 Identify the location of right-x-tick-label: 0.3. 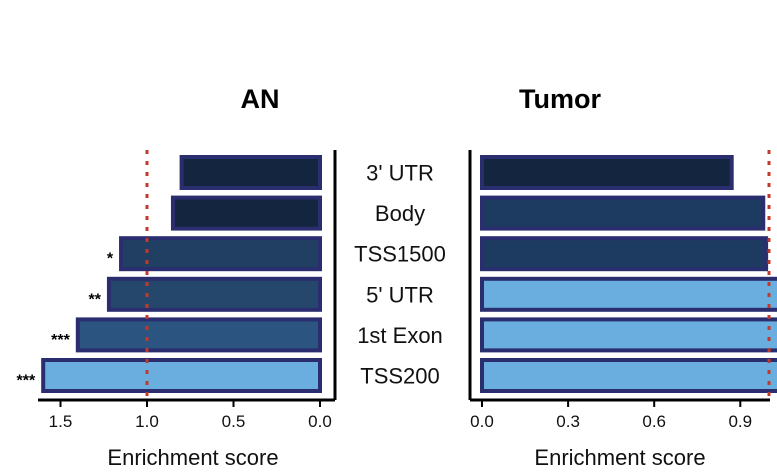
(568, 421).